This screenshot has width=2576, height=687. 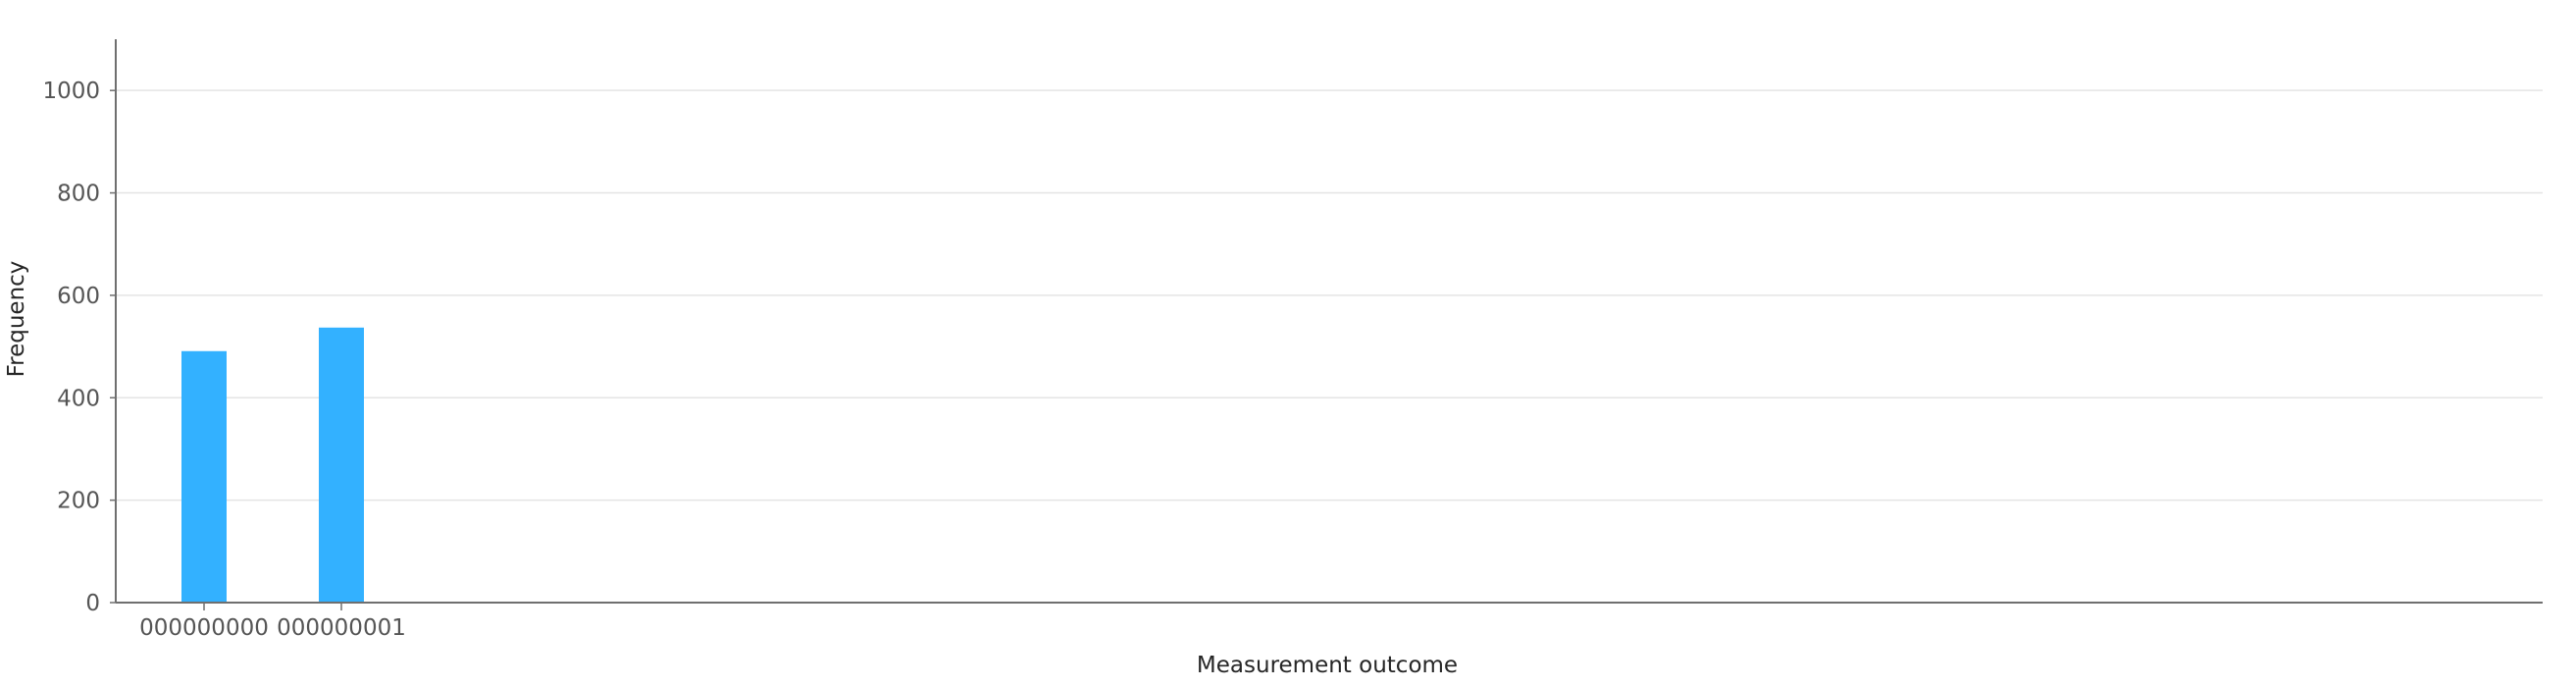 What do you see at coordinates (1327, 666) in the screenshot?
I see `x-axis-title: Measurement outcome` at bounding box center [1327, 666].